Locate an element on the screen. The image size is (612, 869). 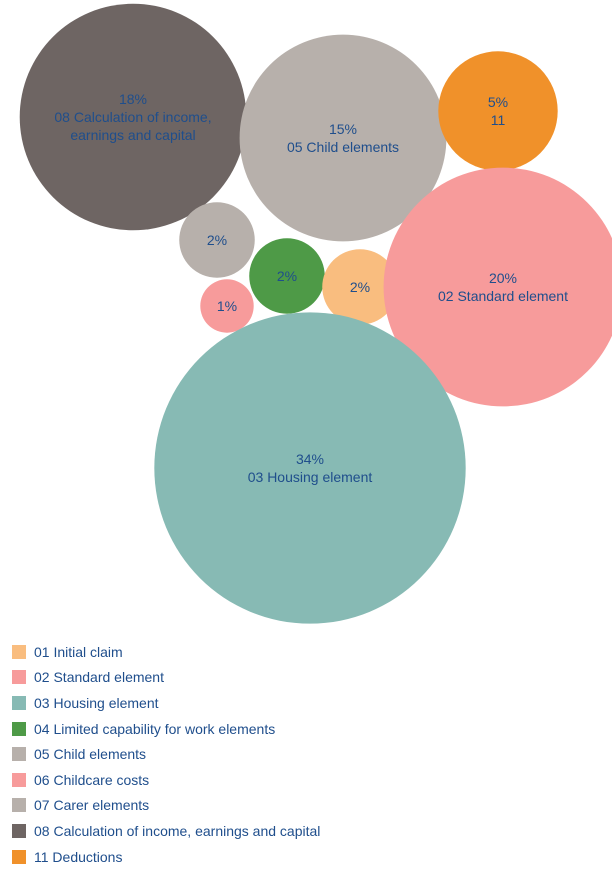
bubble-value-label: 1% is located at coordinates (227, 306).